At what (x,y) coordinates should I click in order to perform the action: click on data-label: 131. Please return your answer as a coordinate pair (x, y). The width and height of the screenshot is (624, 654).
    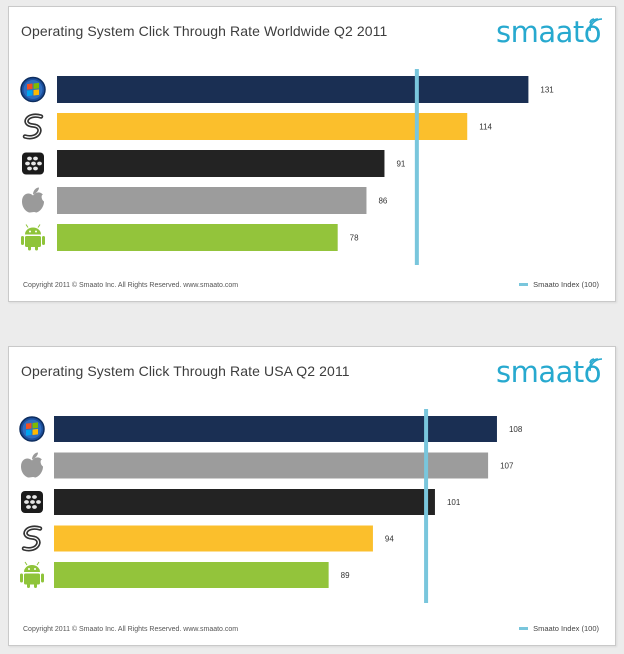
    Looking at the image, I should click on (547, 90).